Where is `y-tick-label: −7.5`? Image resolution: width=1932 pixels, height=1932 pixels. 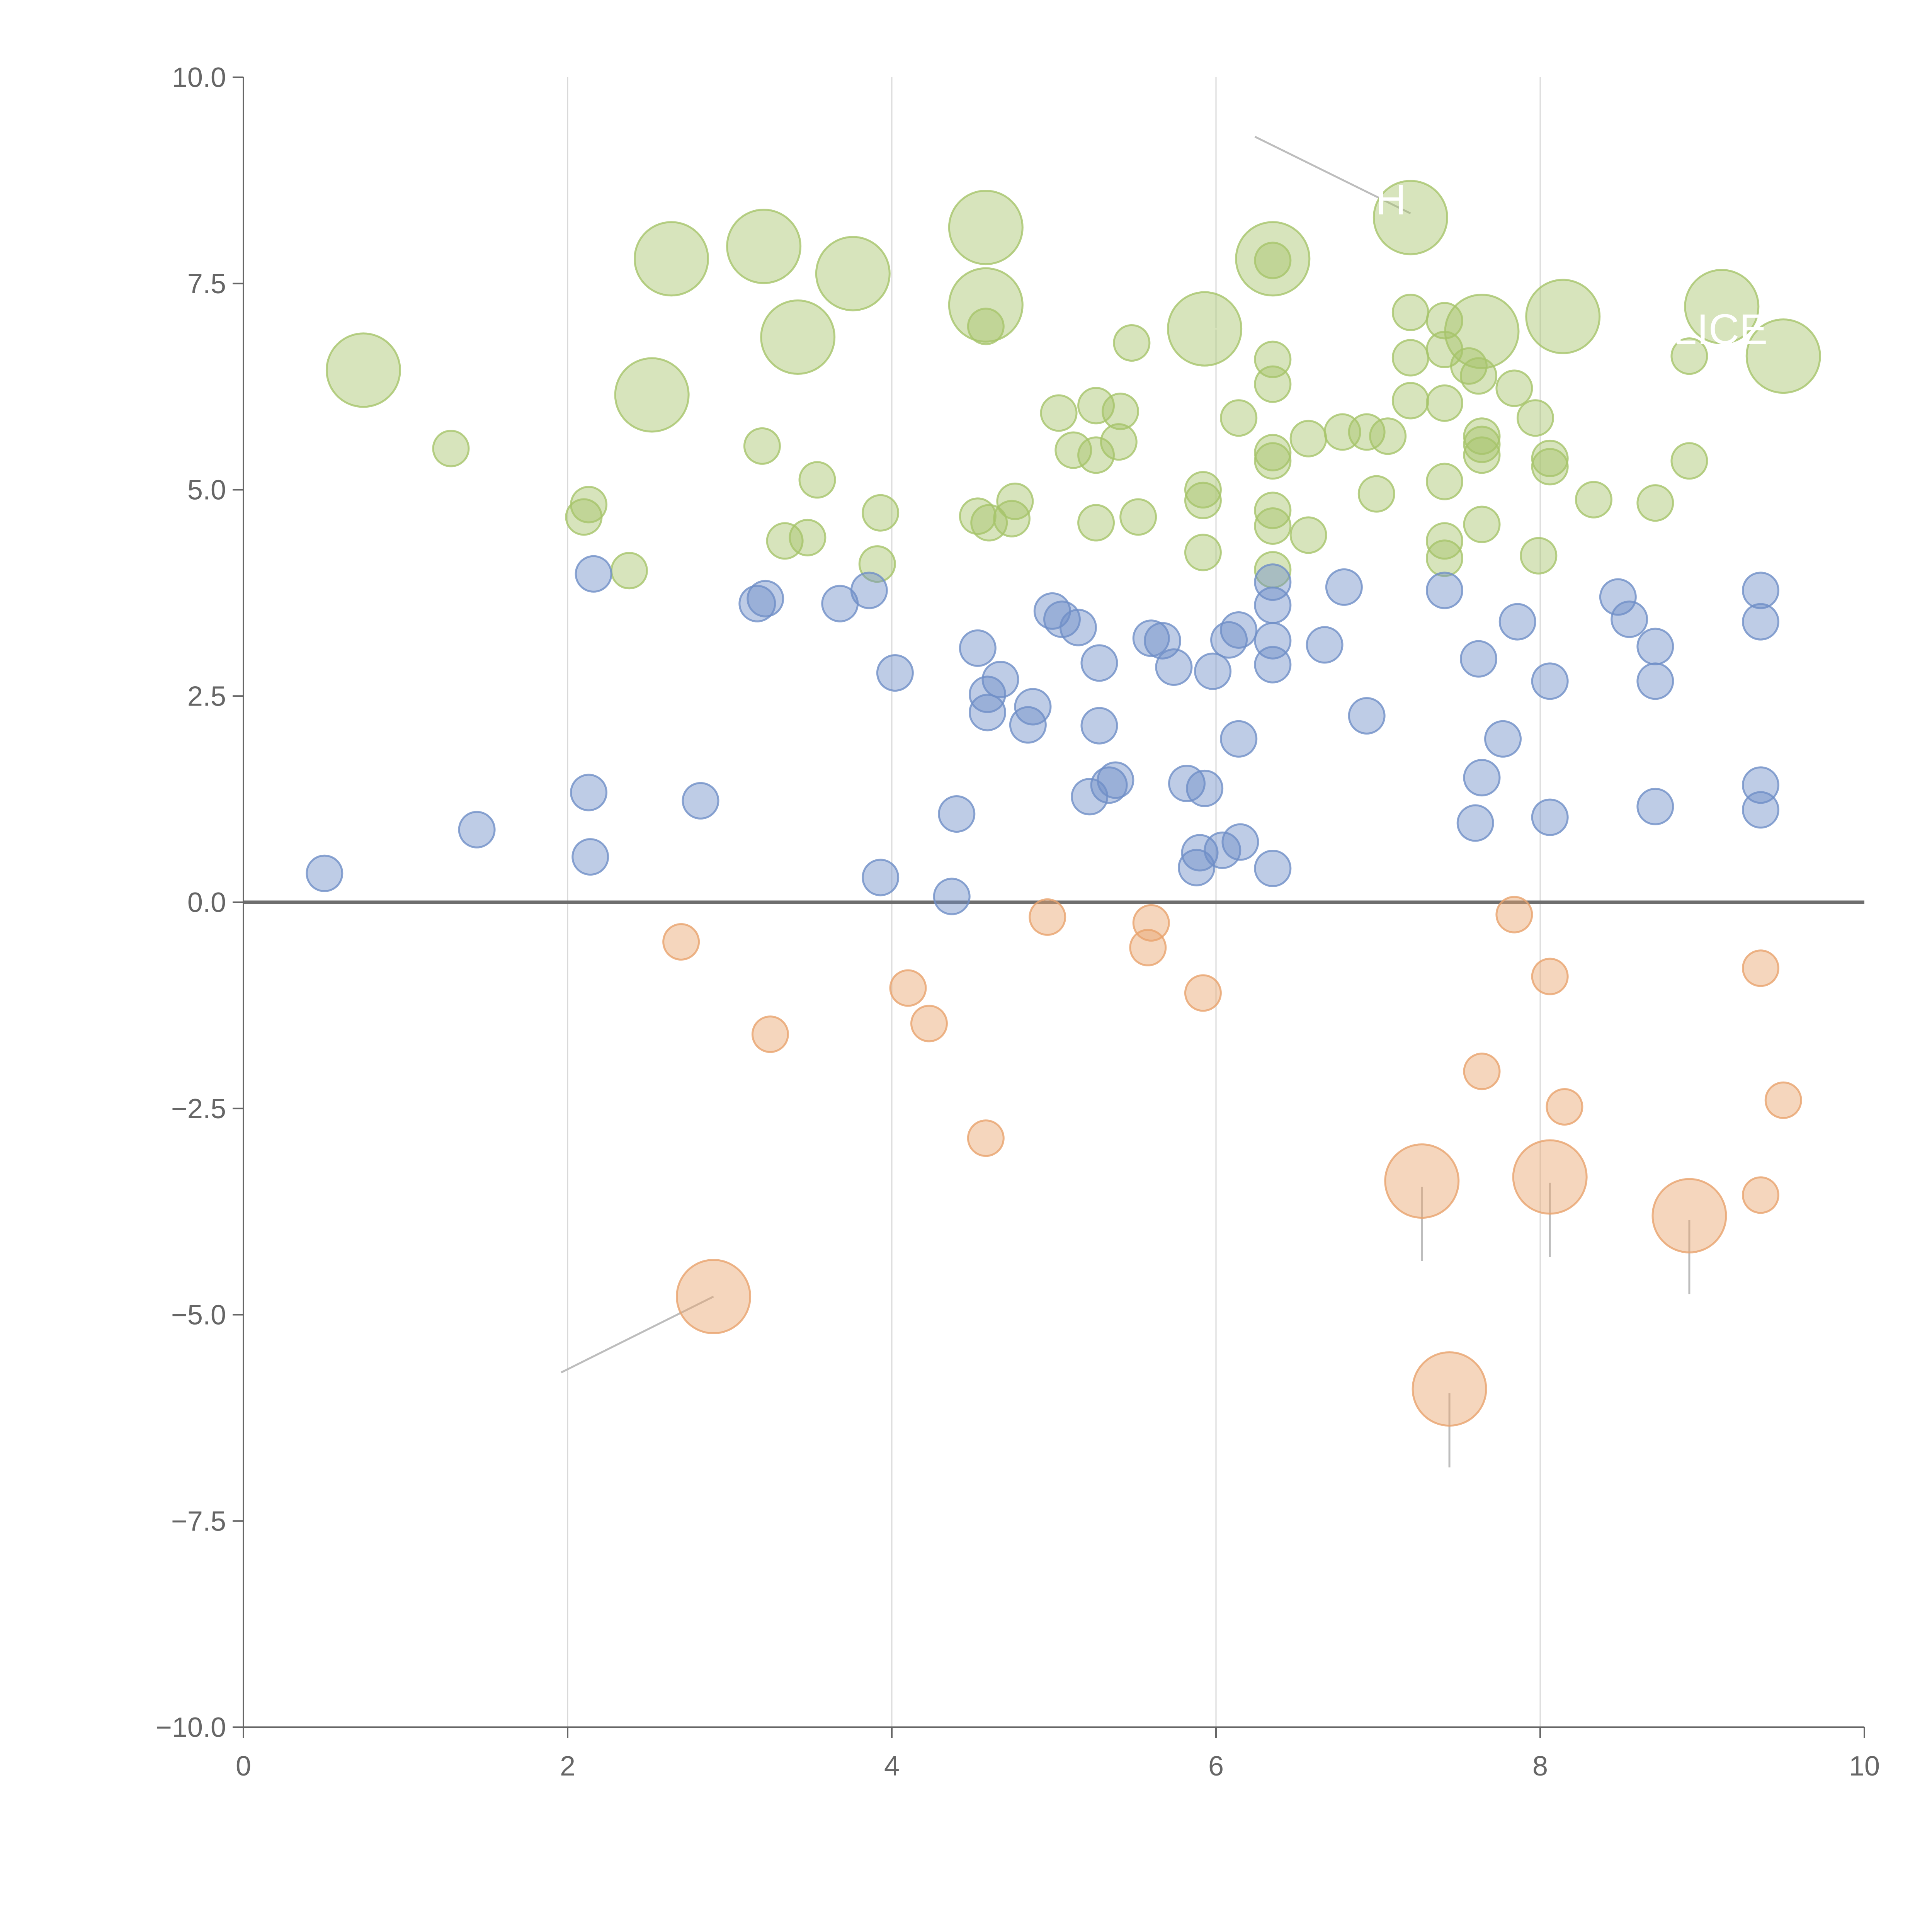 y-tick-label: −7.5 is located at coordinates (198, 1522).